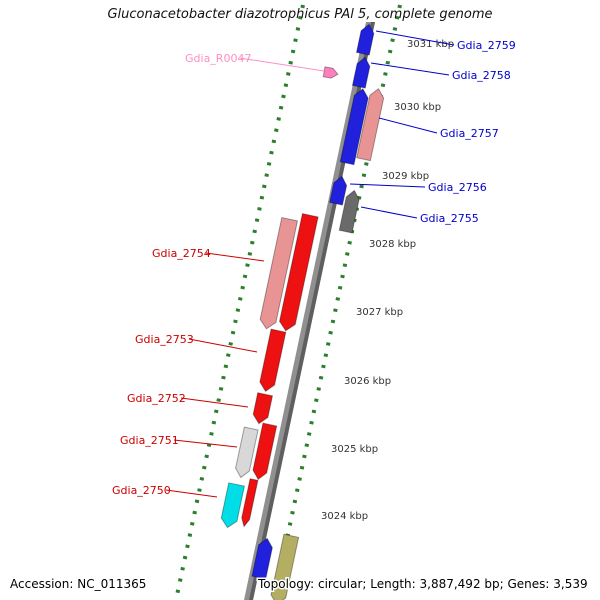 The image size is (600, 600). I want to click on ruler-tick-3030: 3030 kbp, so click(417, 107).